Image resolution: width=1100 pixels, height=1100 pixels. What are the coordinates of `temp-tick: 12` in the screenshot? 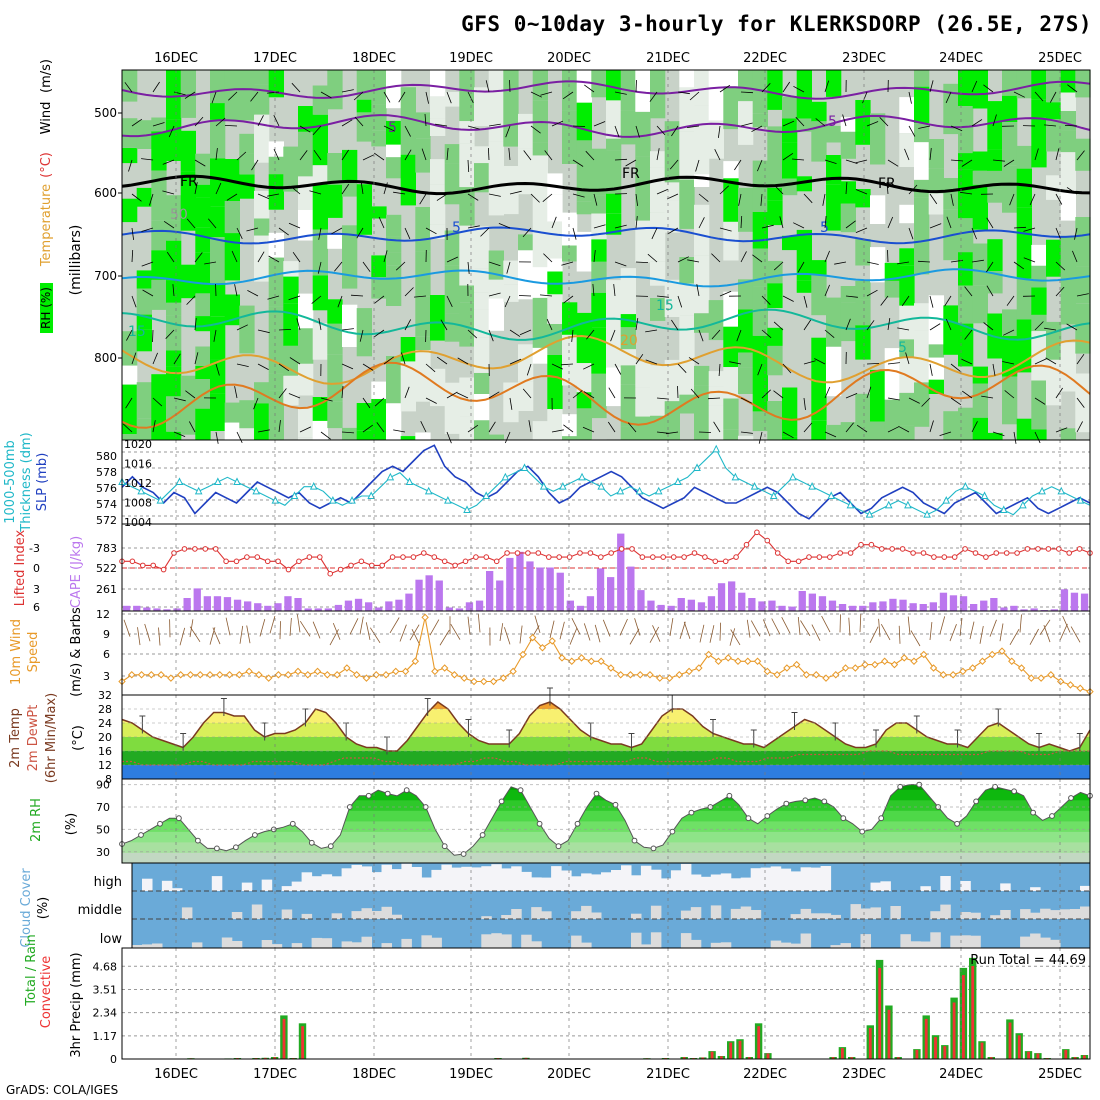 It's located at (105, 765).